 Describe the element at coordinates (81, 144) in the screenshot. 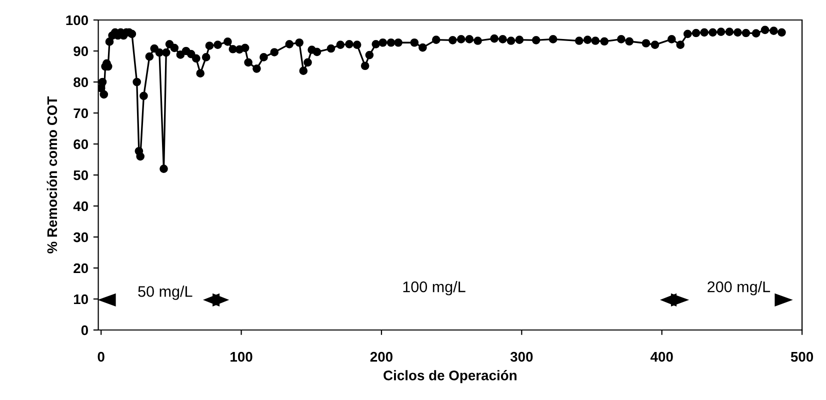

I see `y-tick-label: 60` at that location.